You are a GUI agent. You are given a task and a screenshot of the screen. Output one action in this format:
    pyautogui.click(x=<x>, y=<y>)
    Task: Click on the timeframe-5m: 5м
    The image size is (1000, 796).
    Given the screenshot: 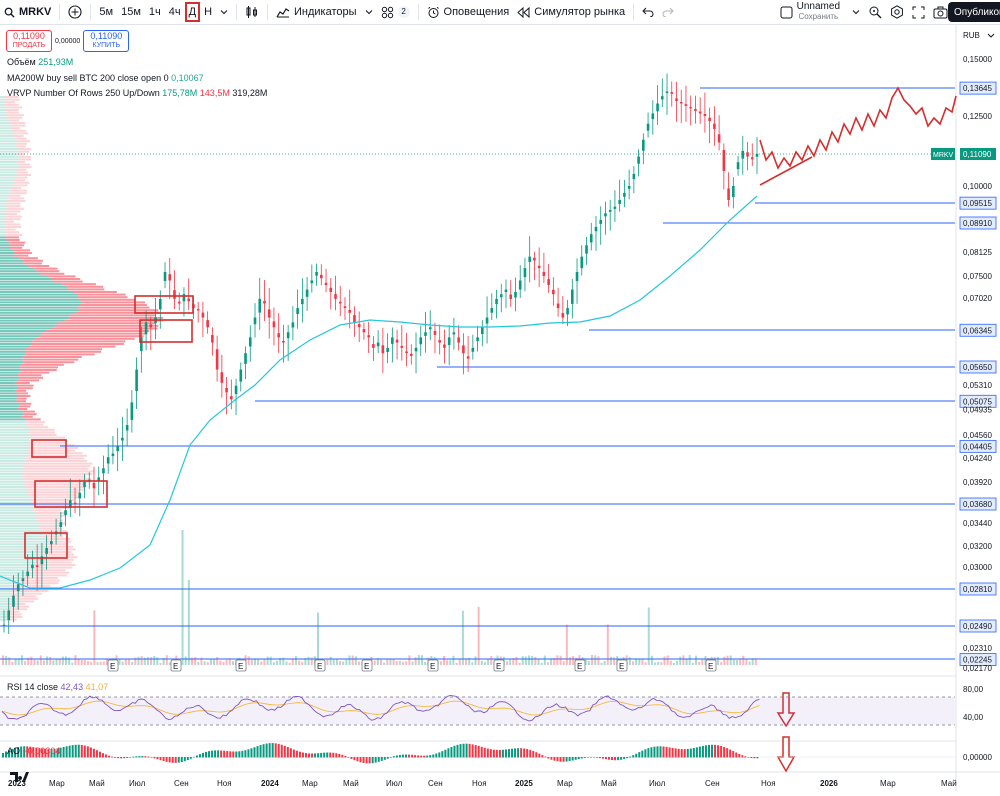 What is the action you would take?
    pyautogui.click(x=106, y=12)
    